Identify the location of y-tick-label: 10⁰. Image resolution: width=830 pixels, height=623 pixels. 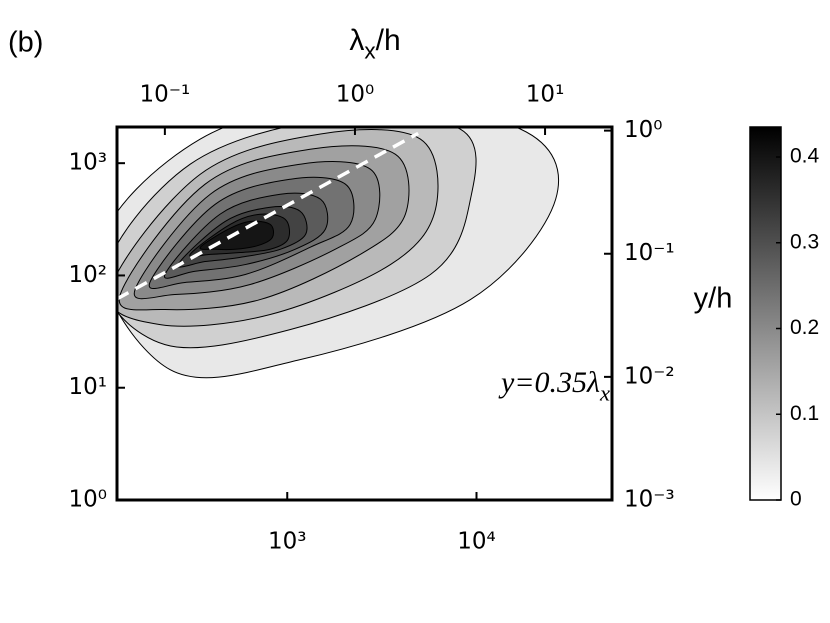
(88, 500).